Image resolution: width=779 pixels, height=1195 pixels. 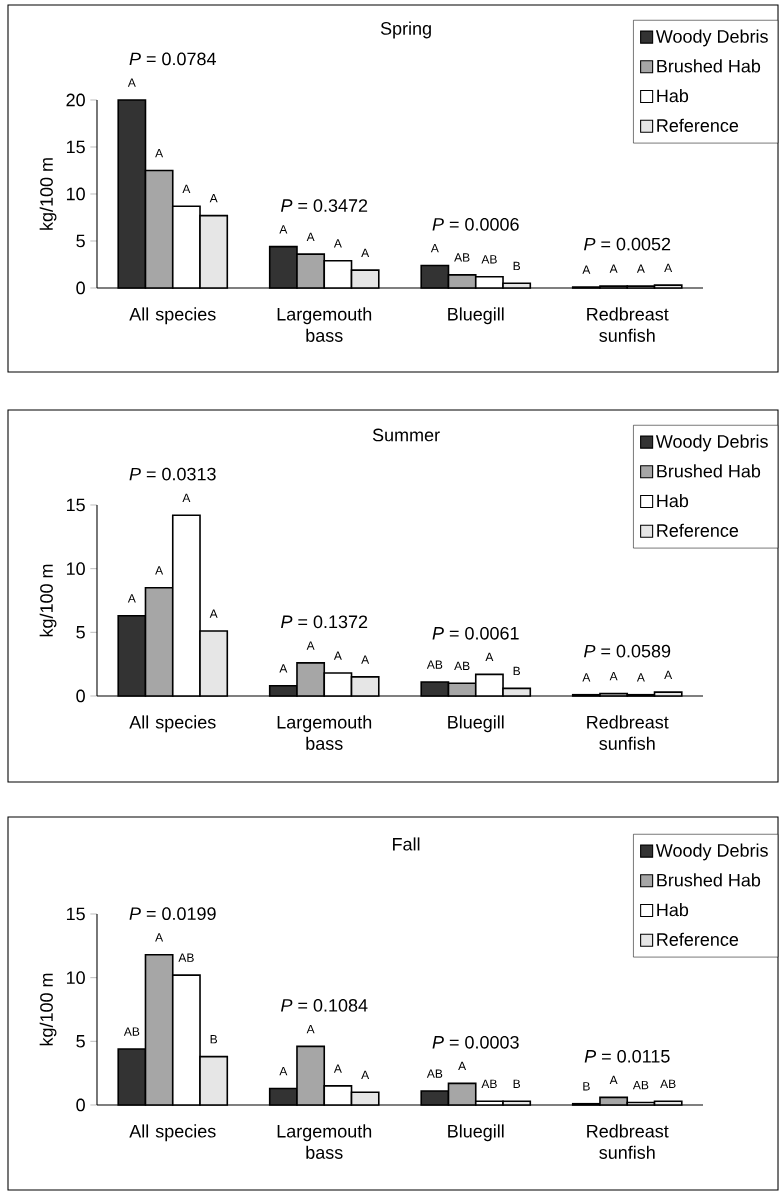 What do you see at coordinates (324, 622) in the screenshot?
I see `annotation: P = 0.1372` at bounding box center [324, 622].